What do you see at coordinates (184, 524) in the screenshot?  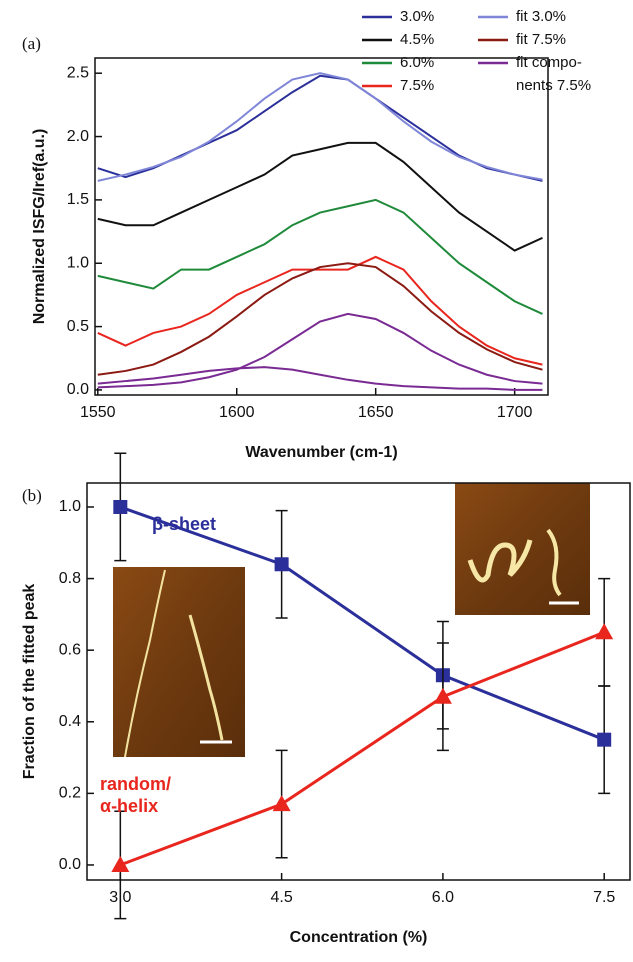 I see `series-name: β-sheet` at bounding box center [184, 524].